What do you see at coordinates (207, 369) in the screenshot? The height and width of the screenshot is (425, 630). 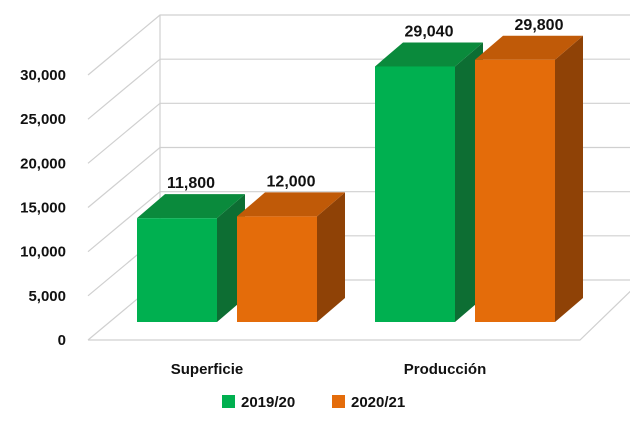 I see `x-category-label: Superficie` at bounding box center [207, 369].